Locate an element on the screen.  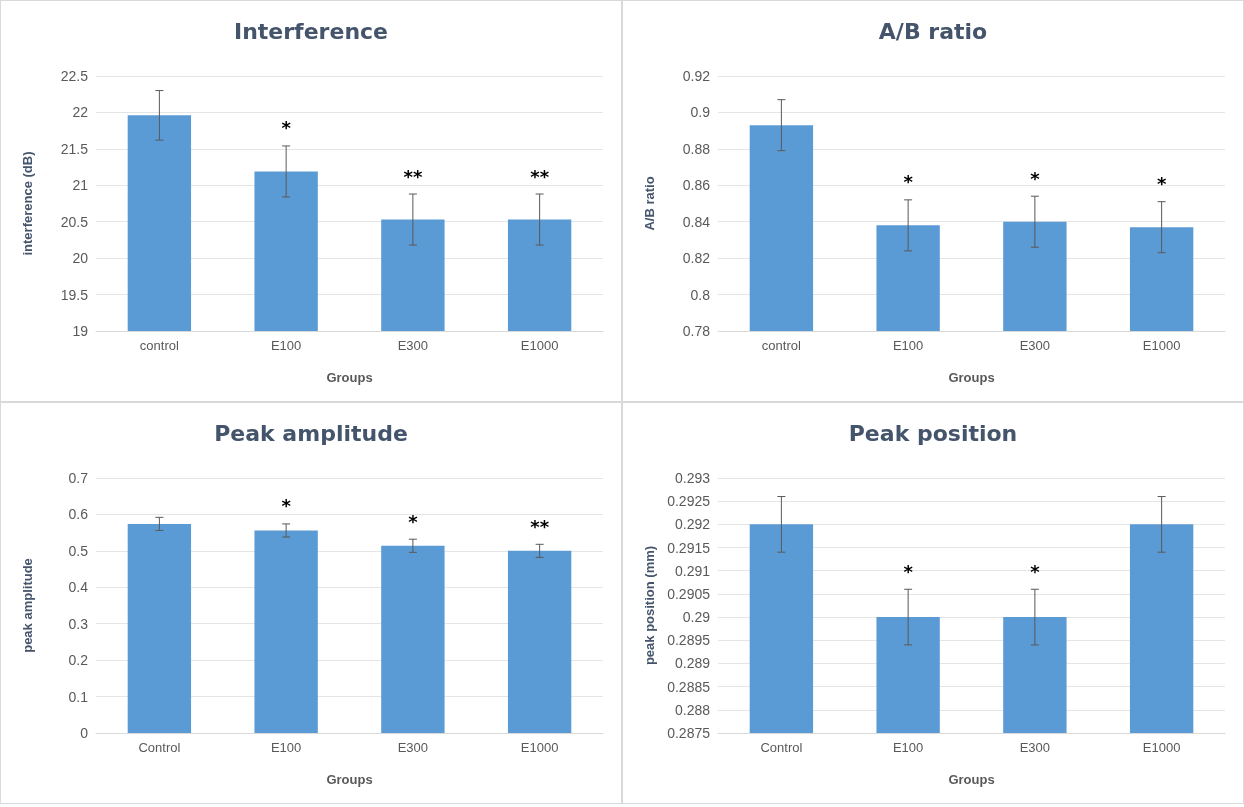
chart-title: Interference is located at coordinates (311, 31).